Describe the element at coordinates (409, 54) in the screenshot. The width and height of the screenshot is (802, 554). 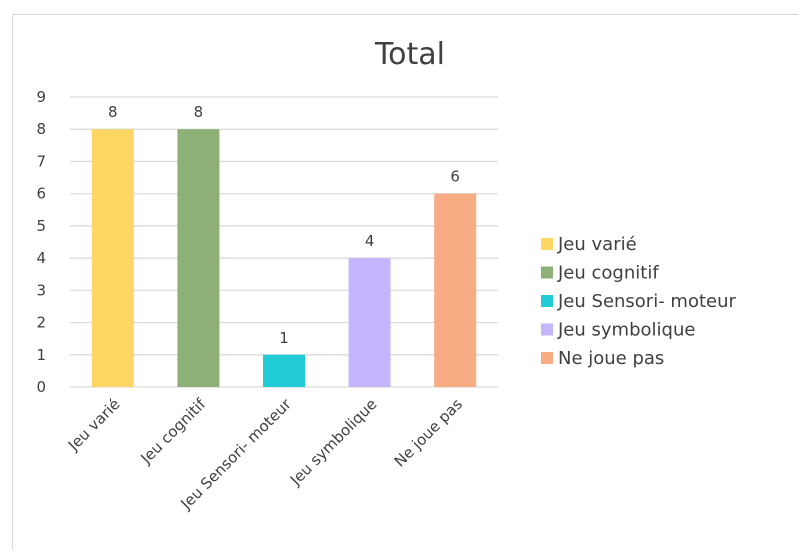
I see `chart-title: Total` at that location.